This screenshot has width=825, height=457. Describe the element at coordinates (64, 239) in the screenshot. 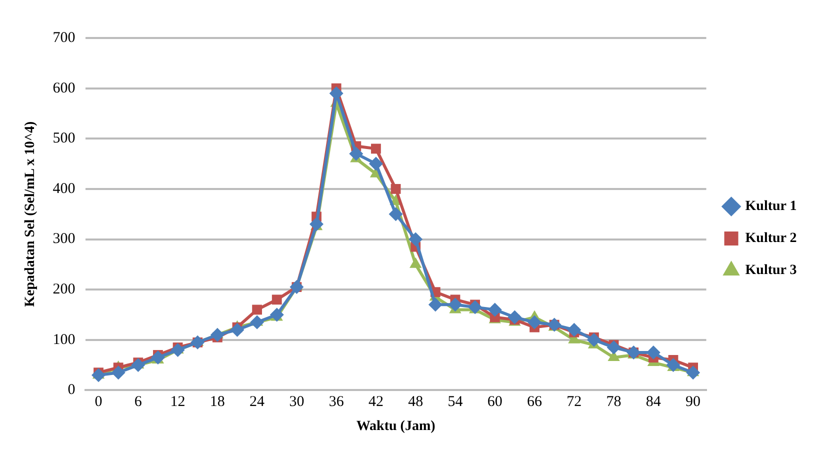

I see `y-tick-label: 300` at that location.